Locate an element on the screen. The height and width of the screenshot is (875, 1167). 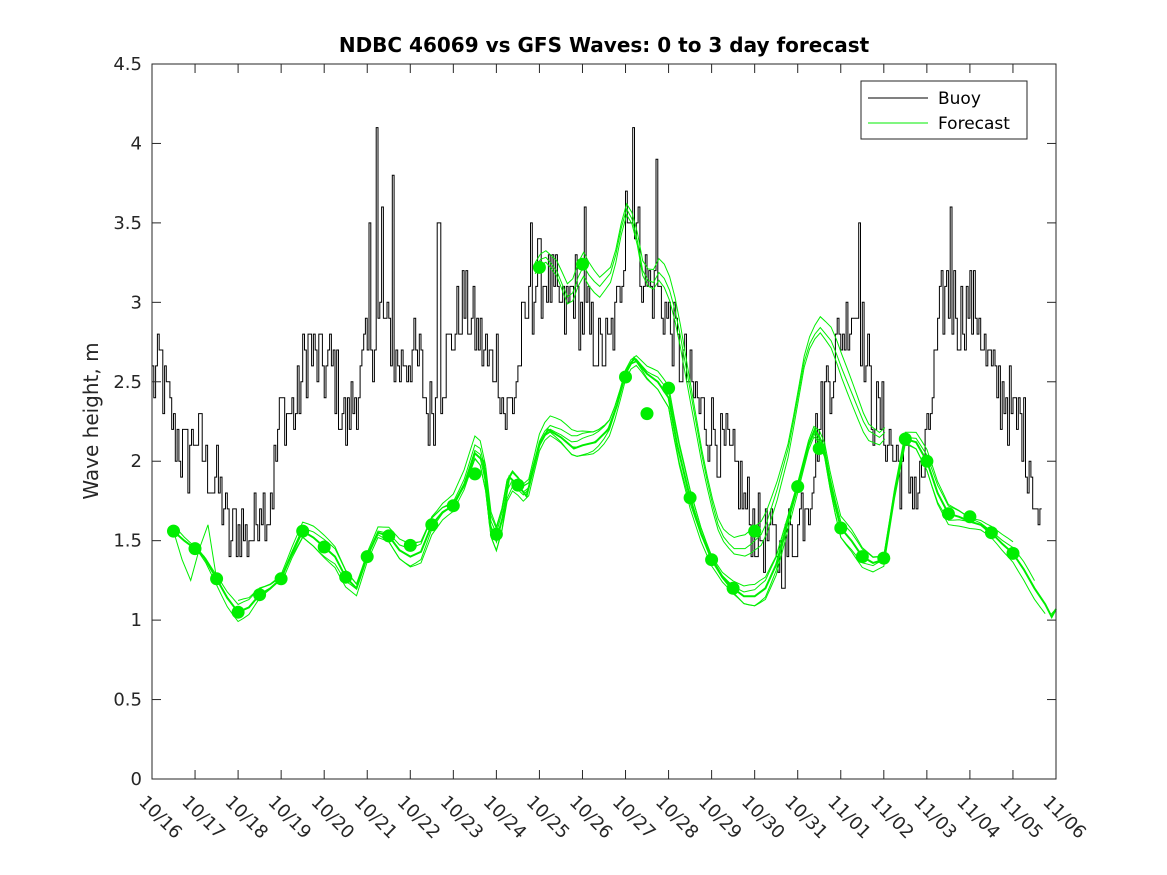
y-tick-label: 3 is located at coordinates (136, 302).